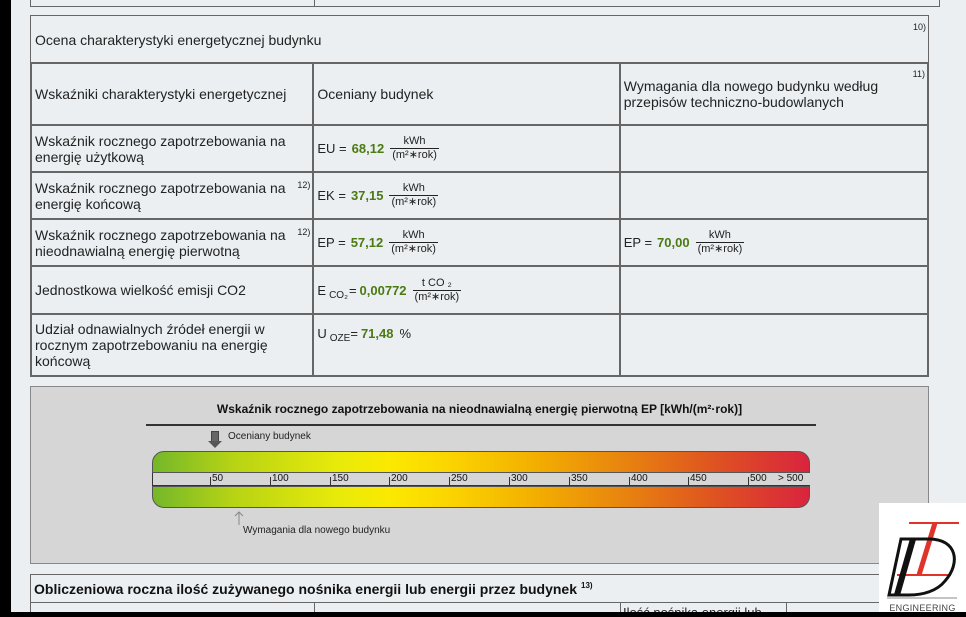 This screenshot has width=966, height=617. What do you see at coordinates (140, 290) in the screenshot?
I see `indicator-label: Jednostkowa wielkość emisji CO2` at bounding box center [140, 290].